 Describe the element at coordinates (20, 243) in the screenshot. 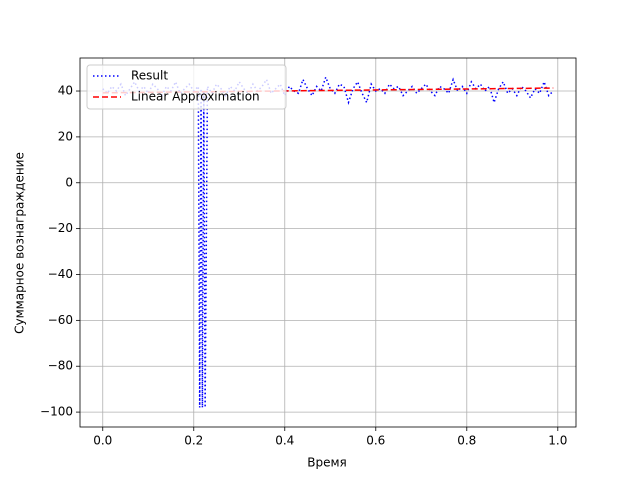

I see `y-axis-label: Суммарное вознаграждение` at that location.